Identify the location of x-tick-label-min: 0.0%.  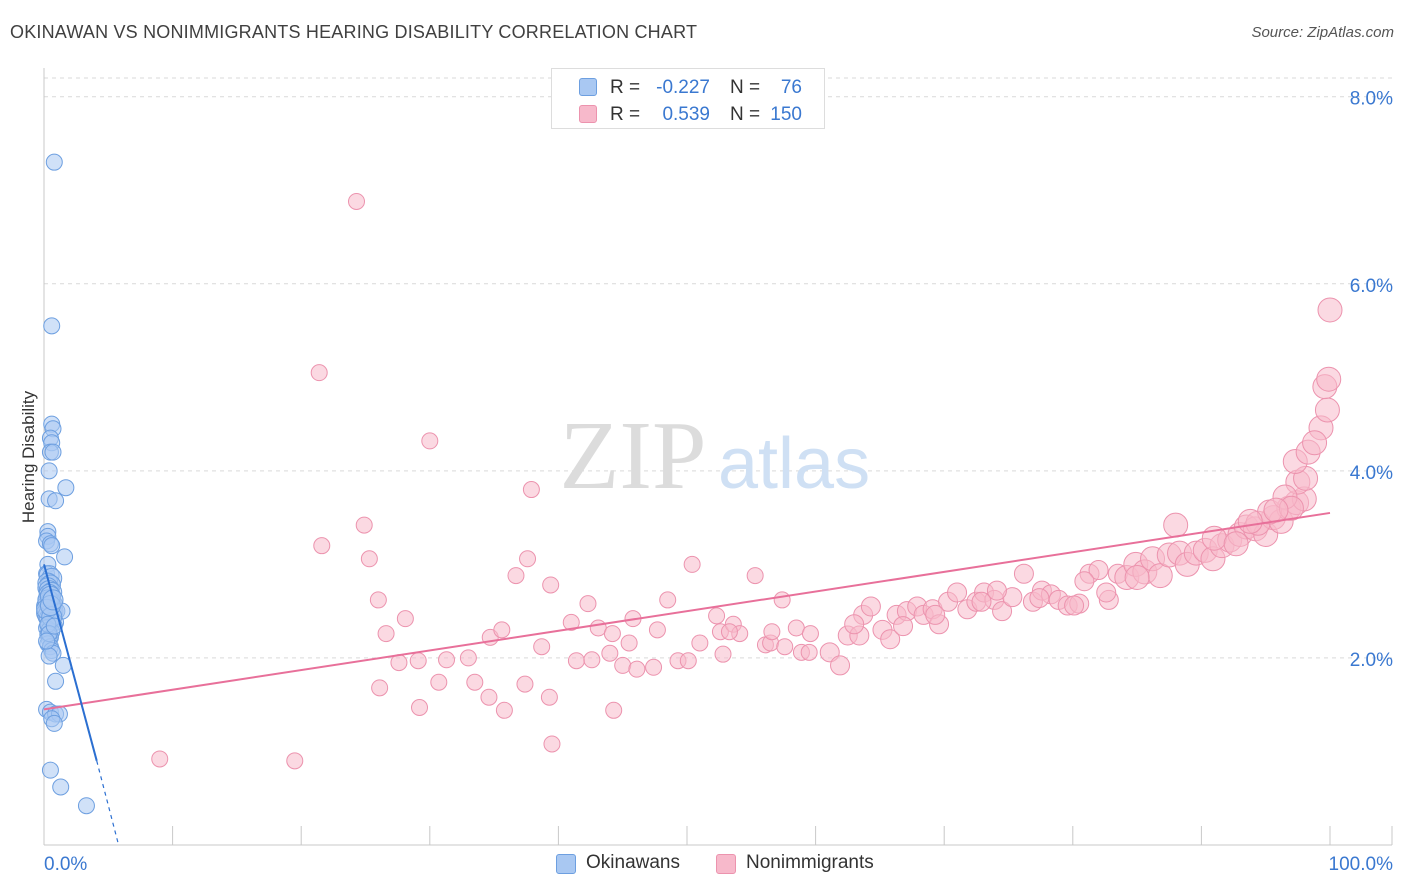
(65, 864).